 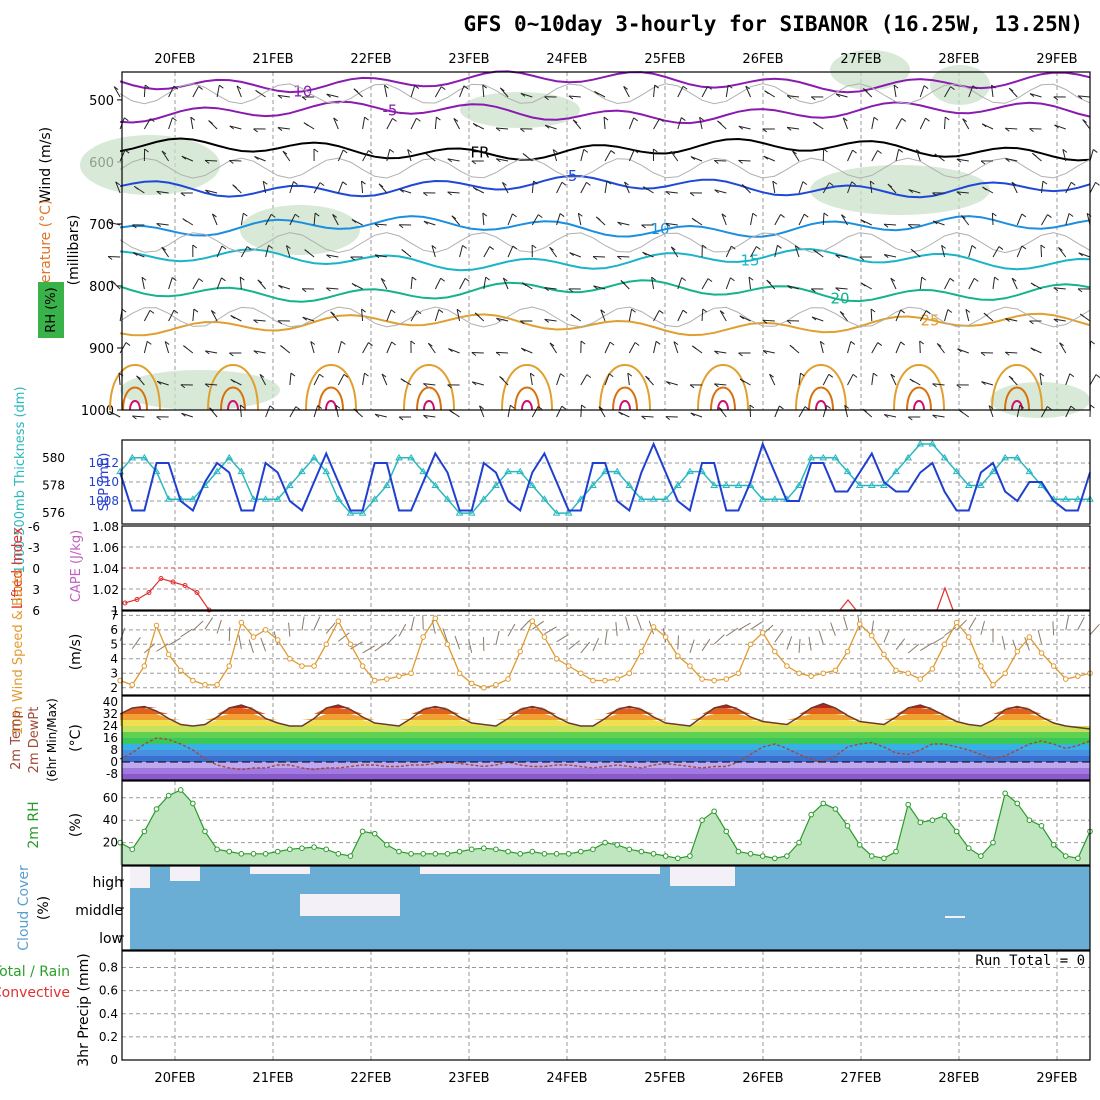 I want to click on temp-band, so click(x=606, y=729).